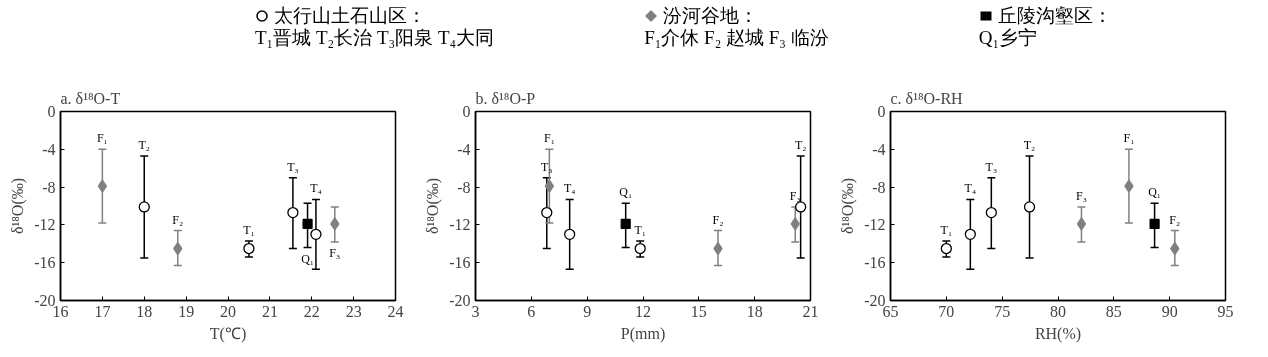  Describe the element at coordinates (228, 311) in the screenshot. I see `x-tick-label: 20` at that location.